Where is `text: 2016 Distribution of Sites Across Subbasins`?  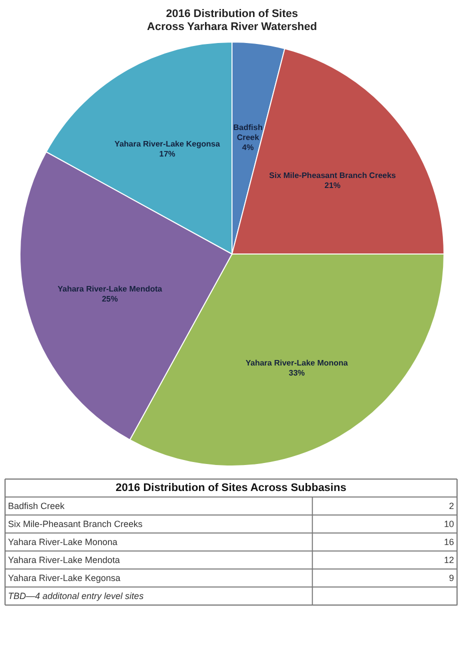
text: 2016 Distribution of Sites Across Subbasins is located at coordinates (231, 488).